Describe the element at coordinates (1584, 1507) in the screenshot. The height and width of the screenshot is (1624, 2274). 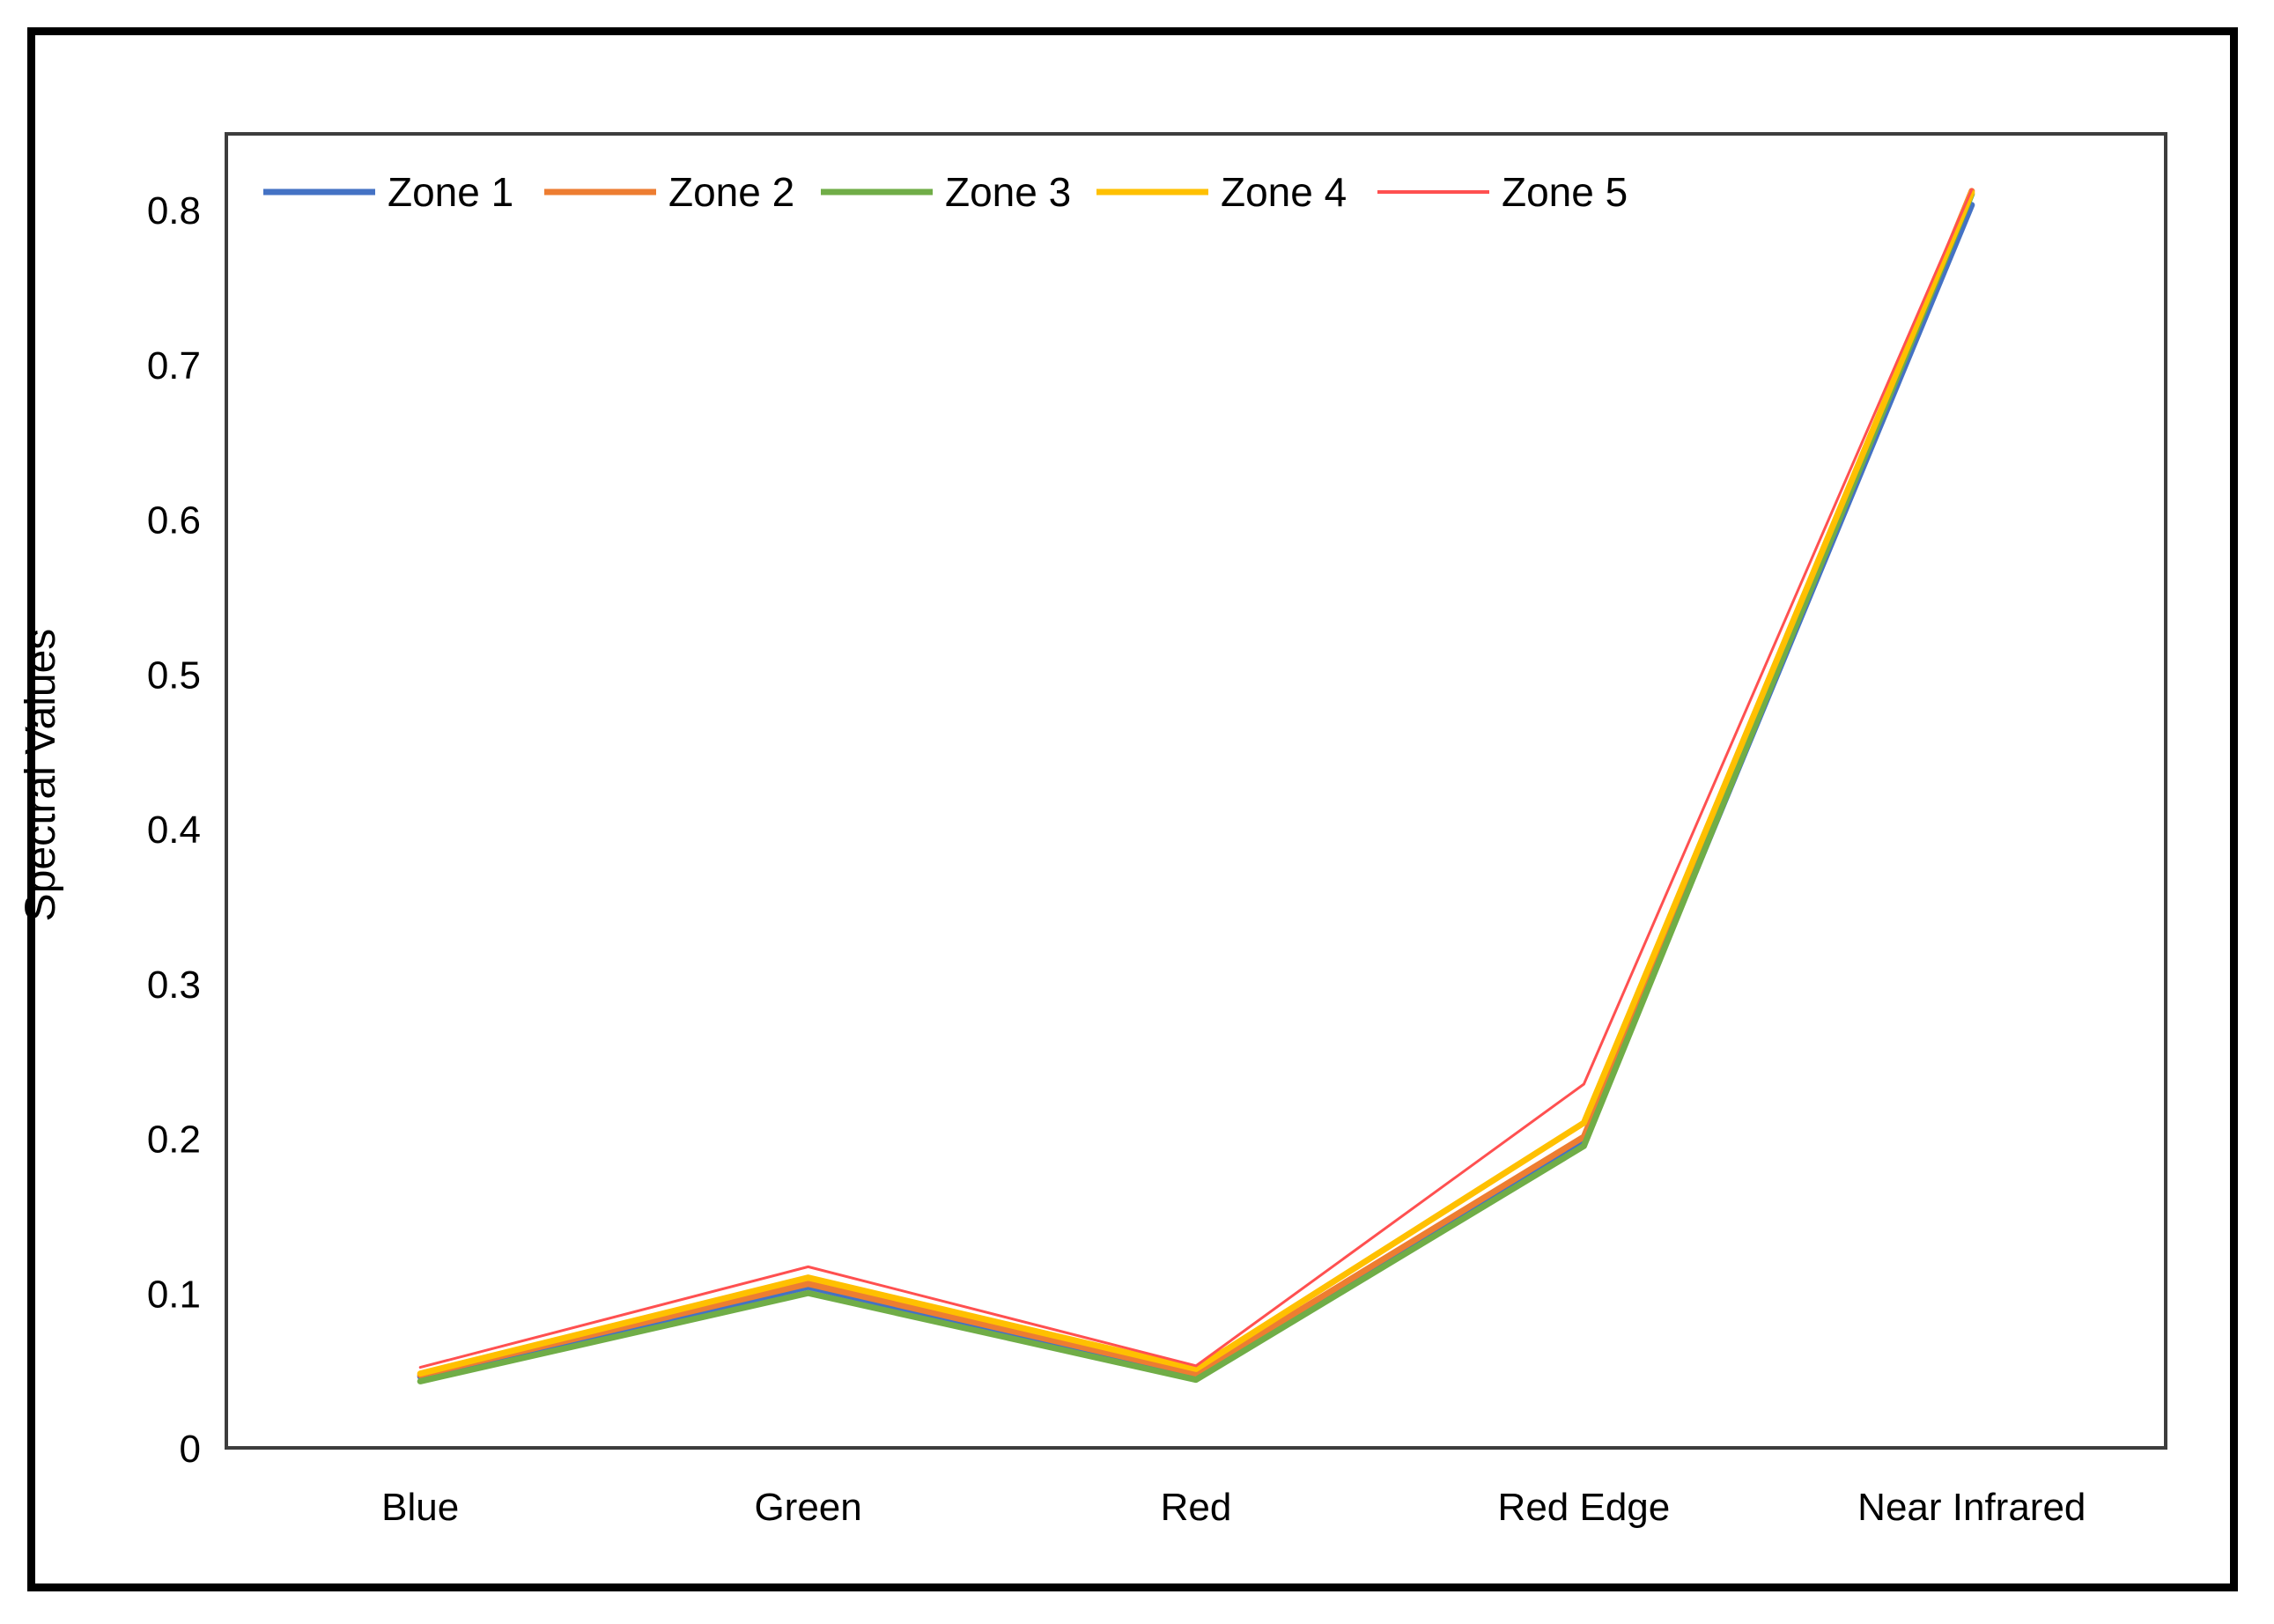
I see `x-category-label-red-edge: Red Edge` at that location.